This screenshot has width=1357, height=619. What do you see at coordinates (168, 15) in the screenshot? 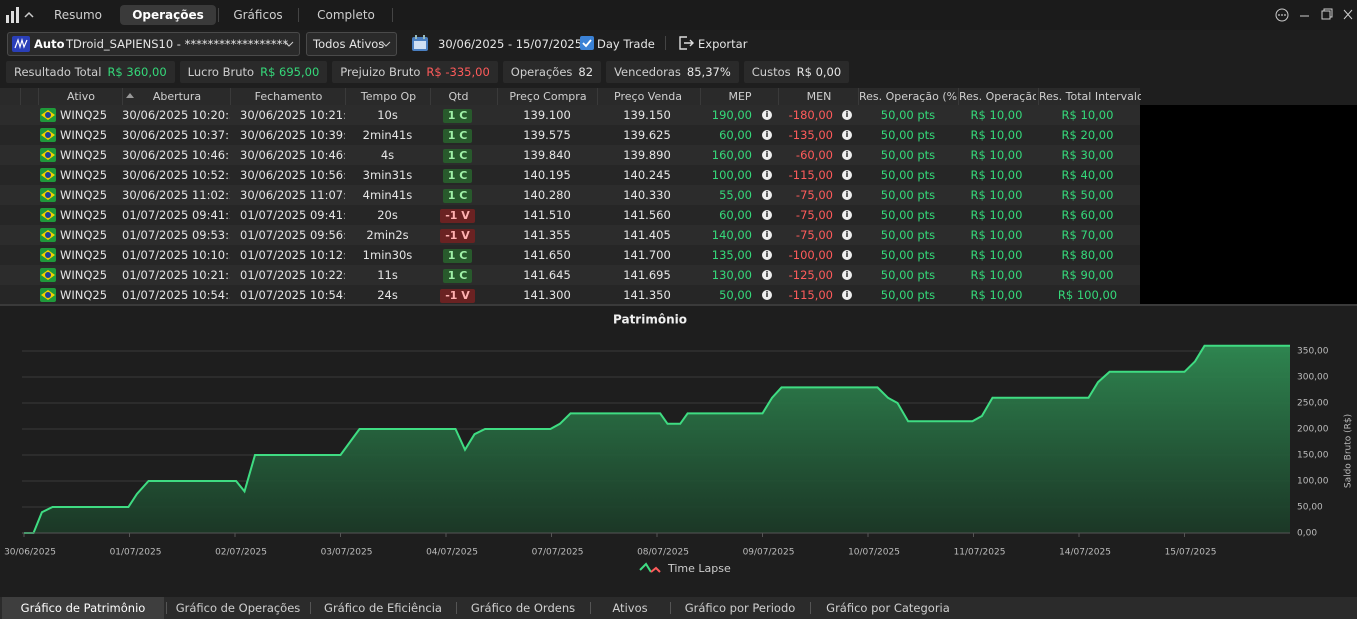
I see `tab-active: Operações` at bounding box center [168, 15].